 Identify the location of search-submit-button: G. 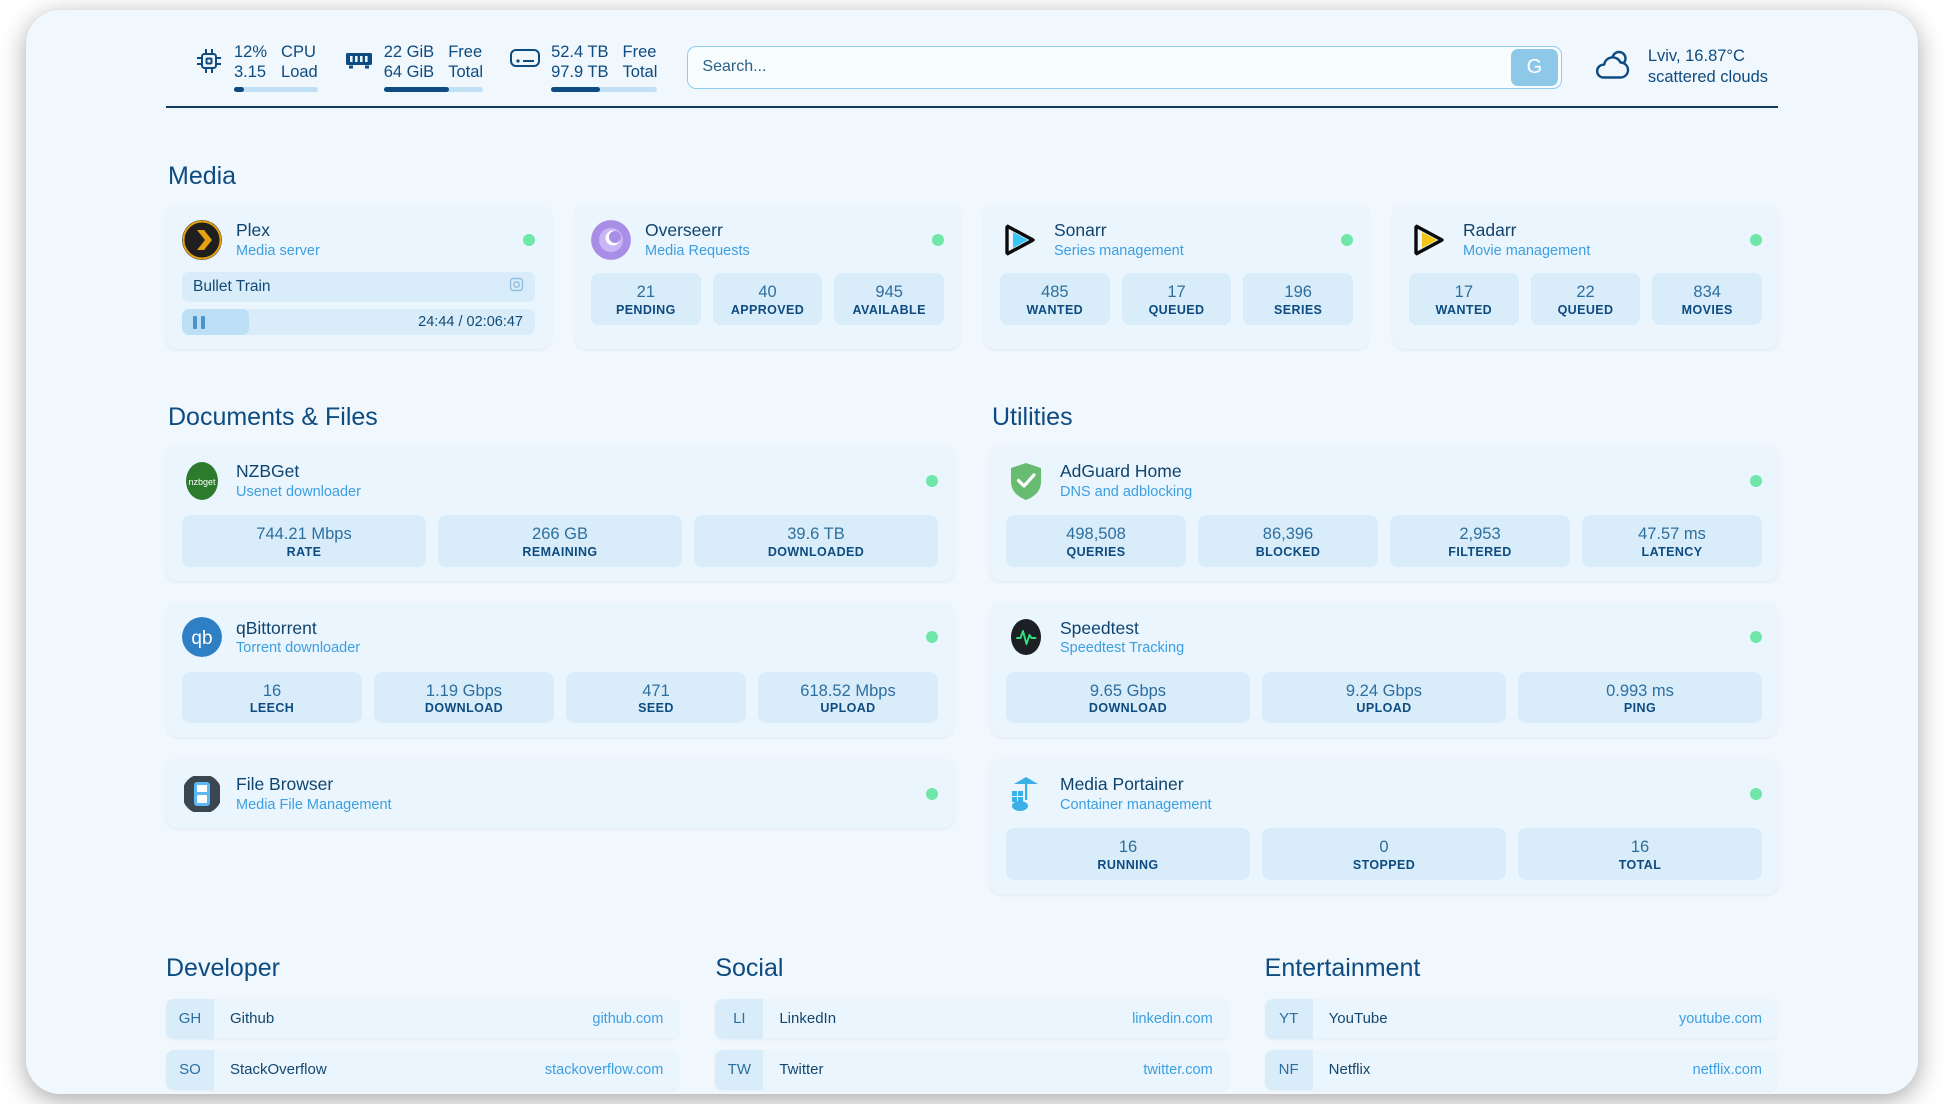
(1534, 67).